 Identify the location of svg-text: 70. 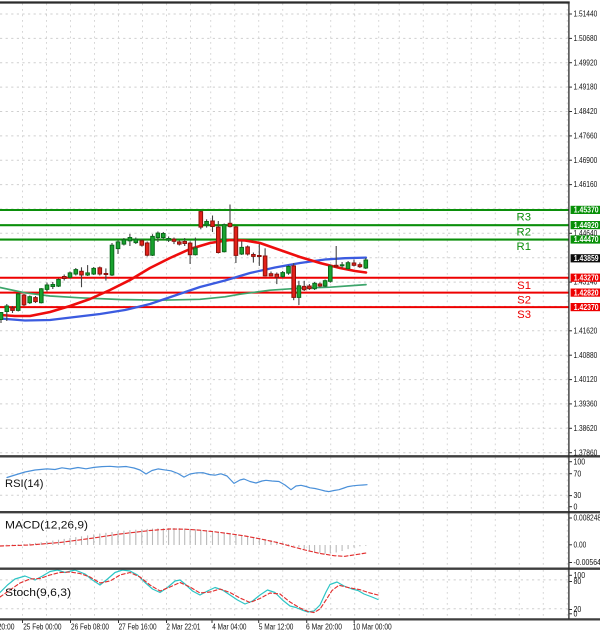
(578, 473).